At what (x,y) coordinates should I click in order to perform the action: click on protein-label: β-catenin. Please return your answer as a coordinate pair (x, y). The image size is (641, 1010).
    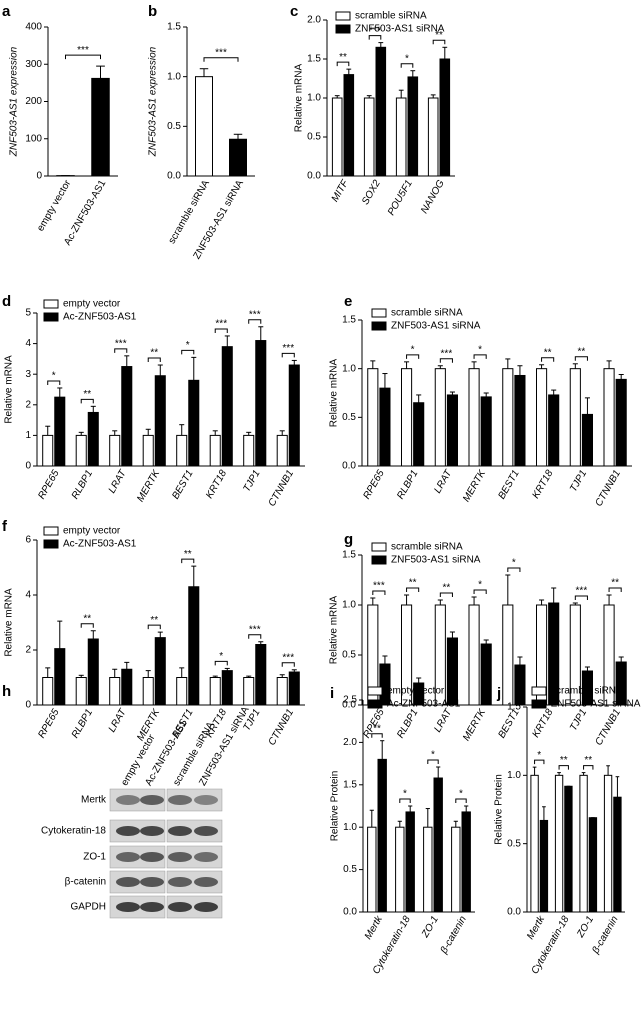
    Looking at the image, I should click on (85, 882).